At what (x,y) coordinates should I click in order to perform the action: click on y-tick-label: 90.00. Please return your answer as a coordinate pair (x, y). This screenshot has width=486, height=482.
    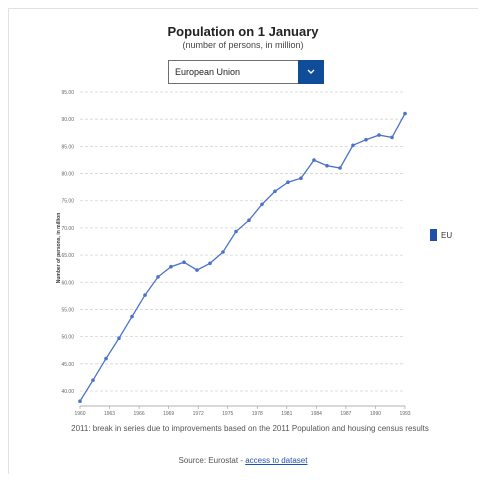
    Looking at the image, I should click on (67, 120).